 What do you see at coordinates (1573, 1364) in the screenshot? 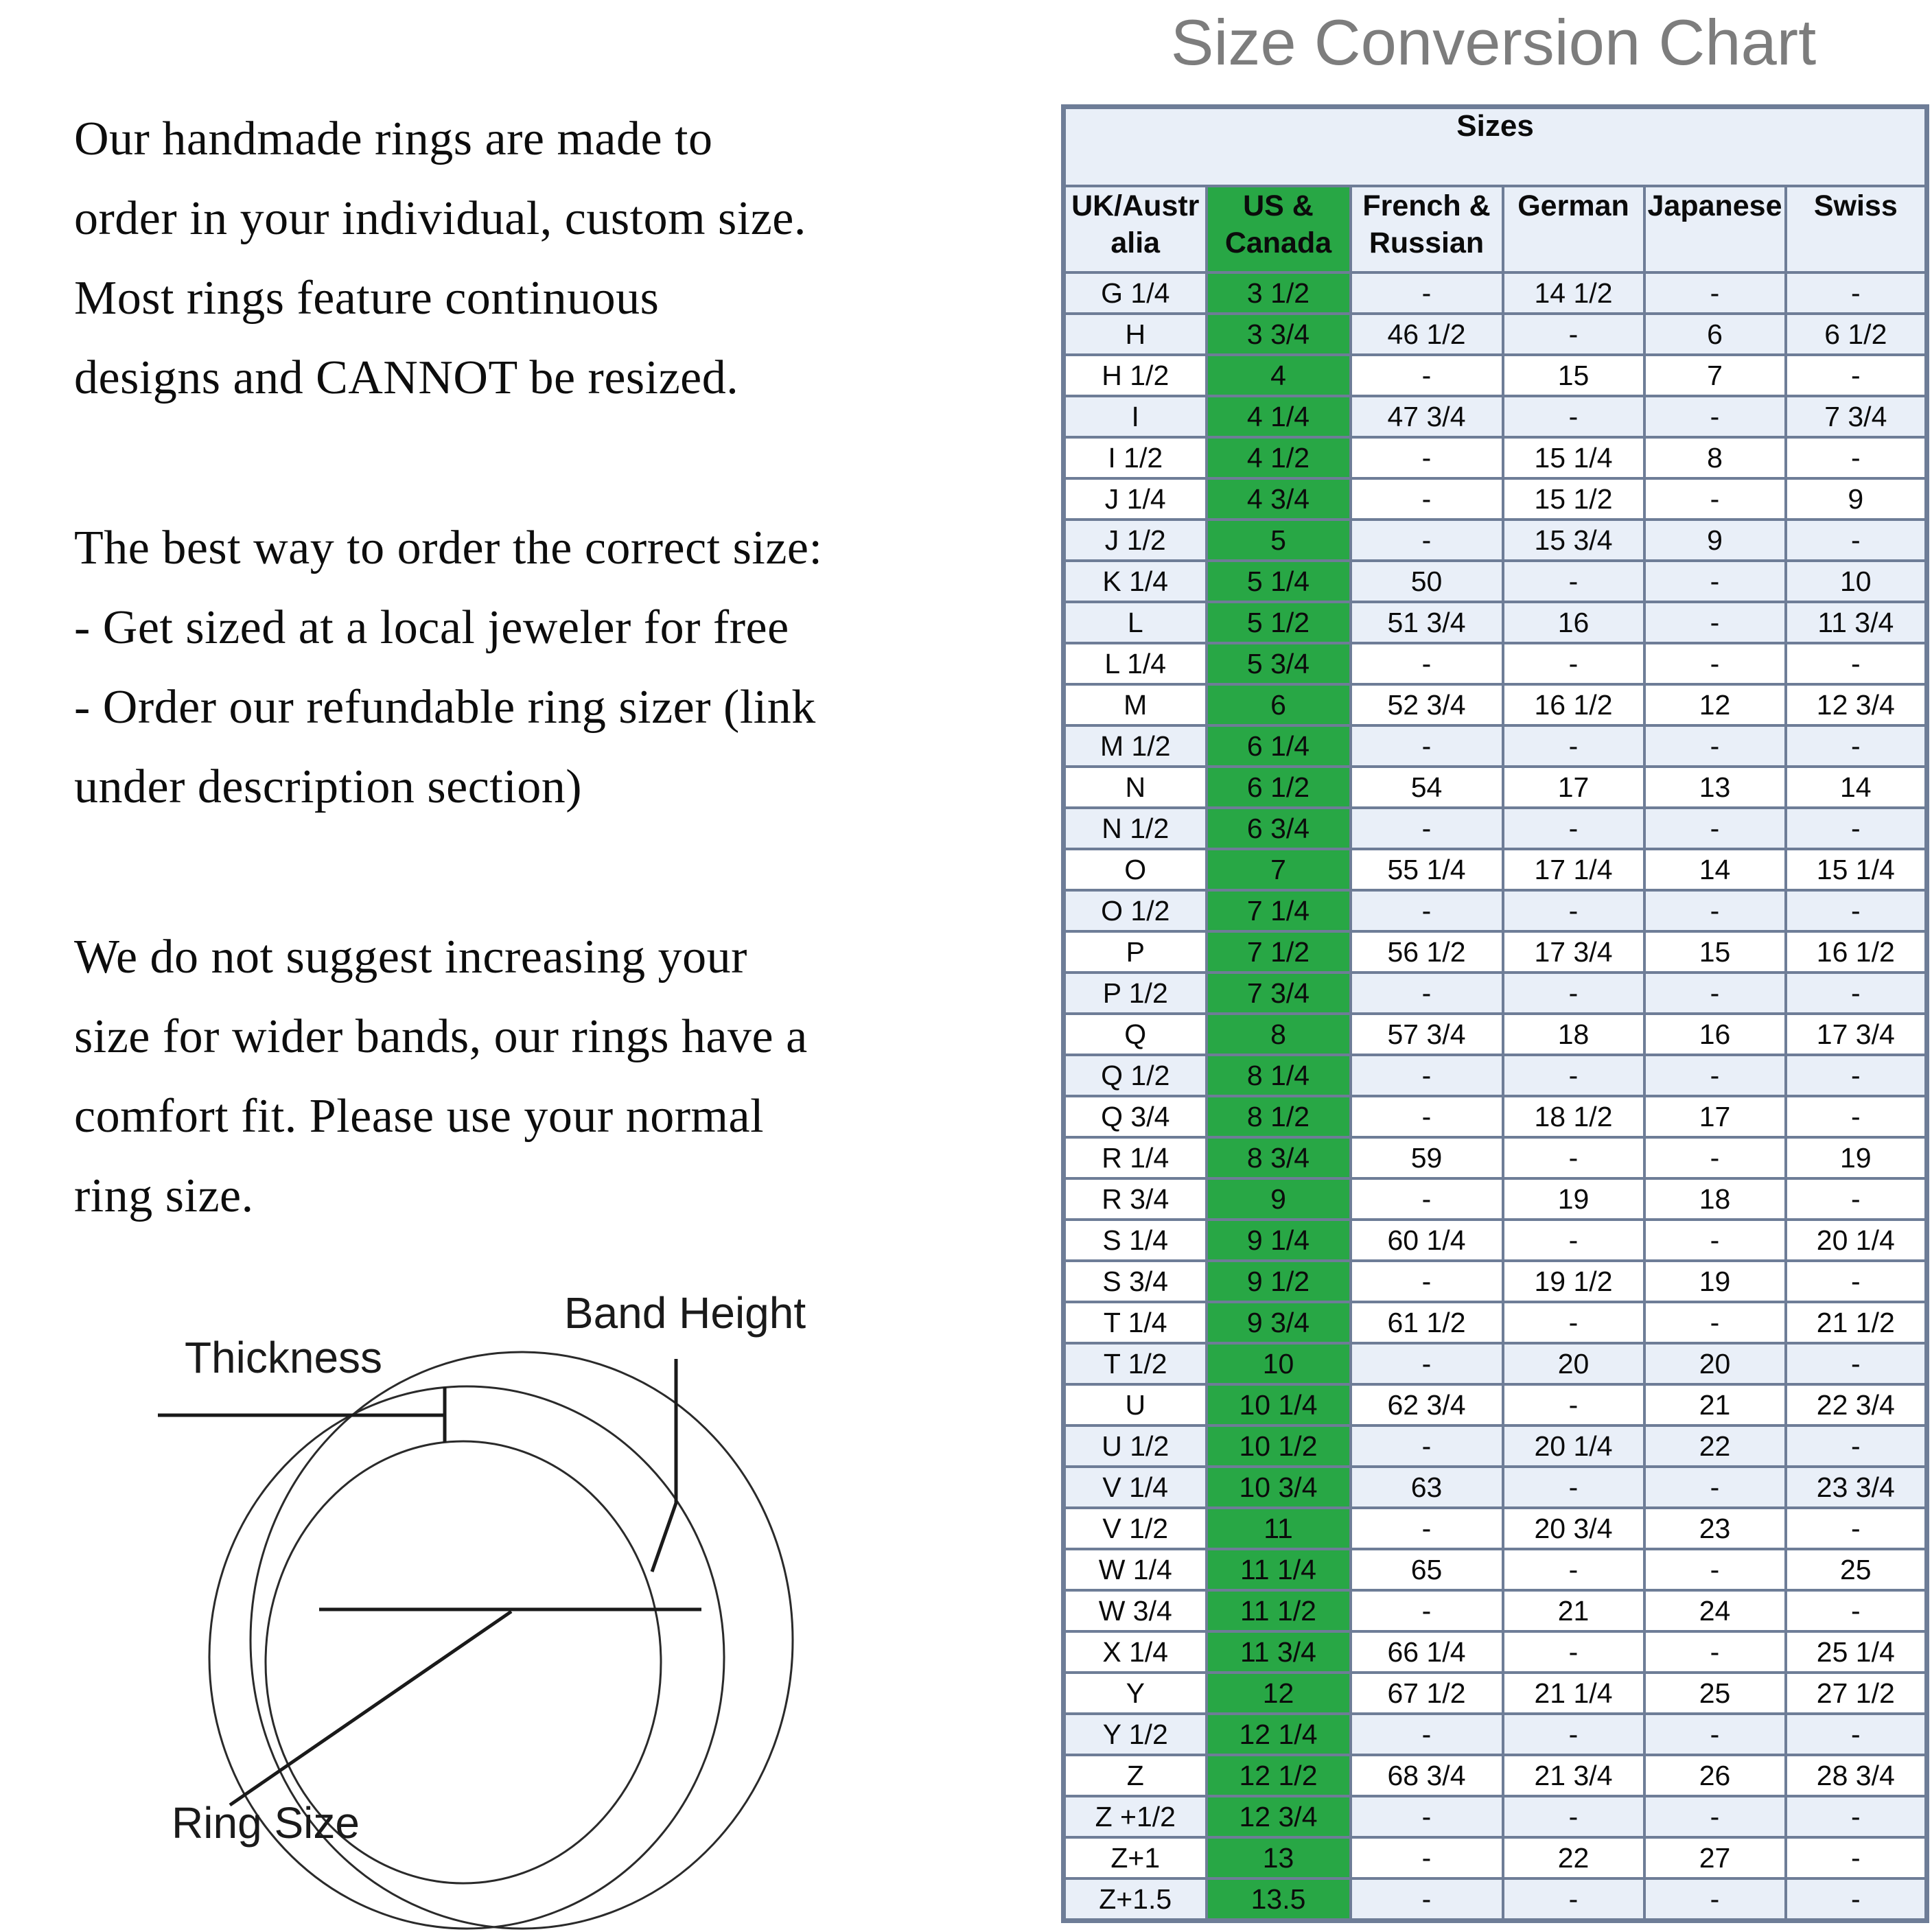
I see `table-cell: 20` at bounding box center [1573, 1364].